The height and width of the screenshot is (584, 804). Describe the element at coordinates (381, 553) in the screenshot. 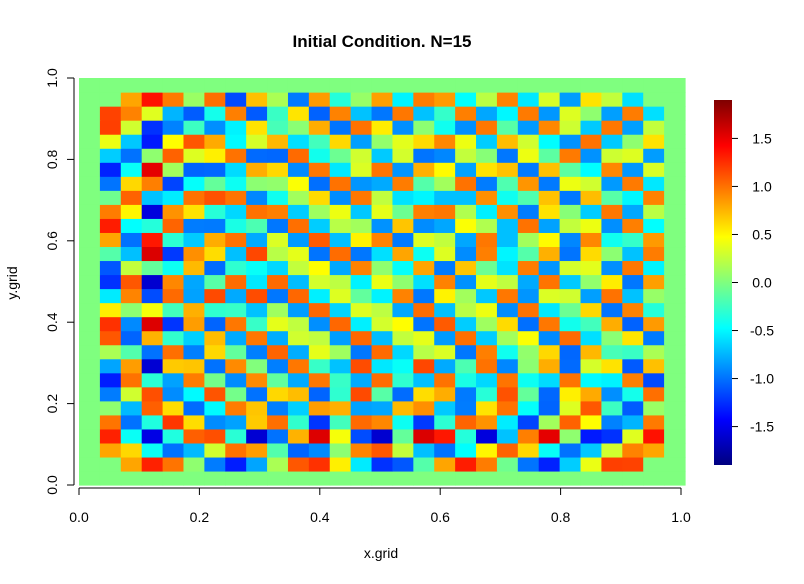

I see `x-axis-label: x.grid` at that location.